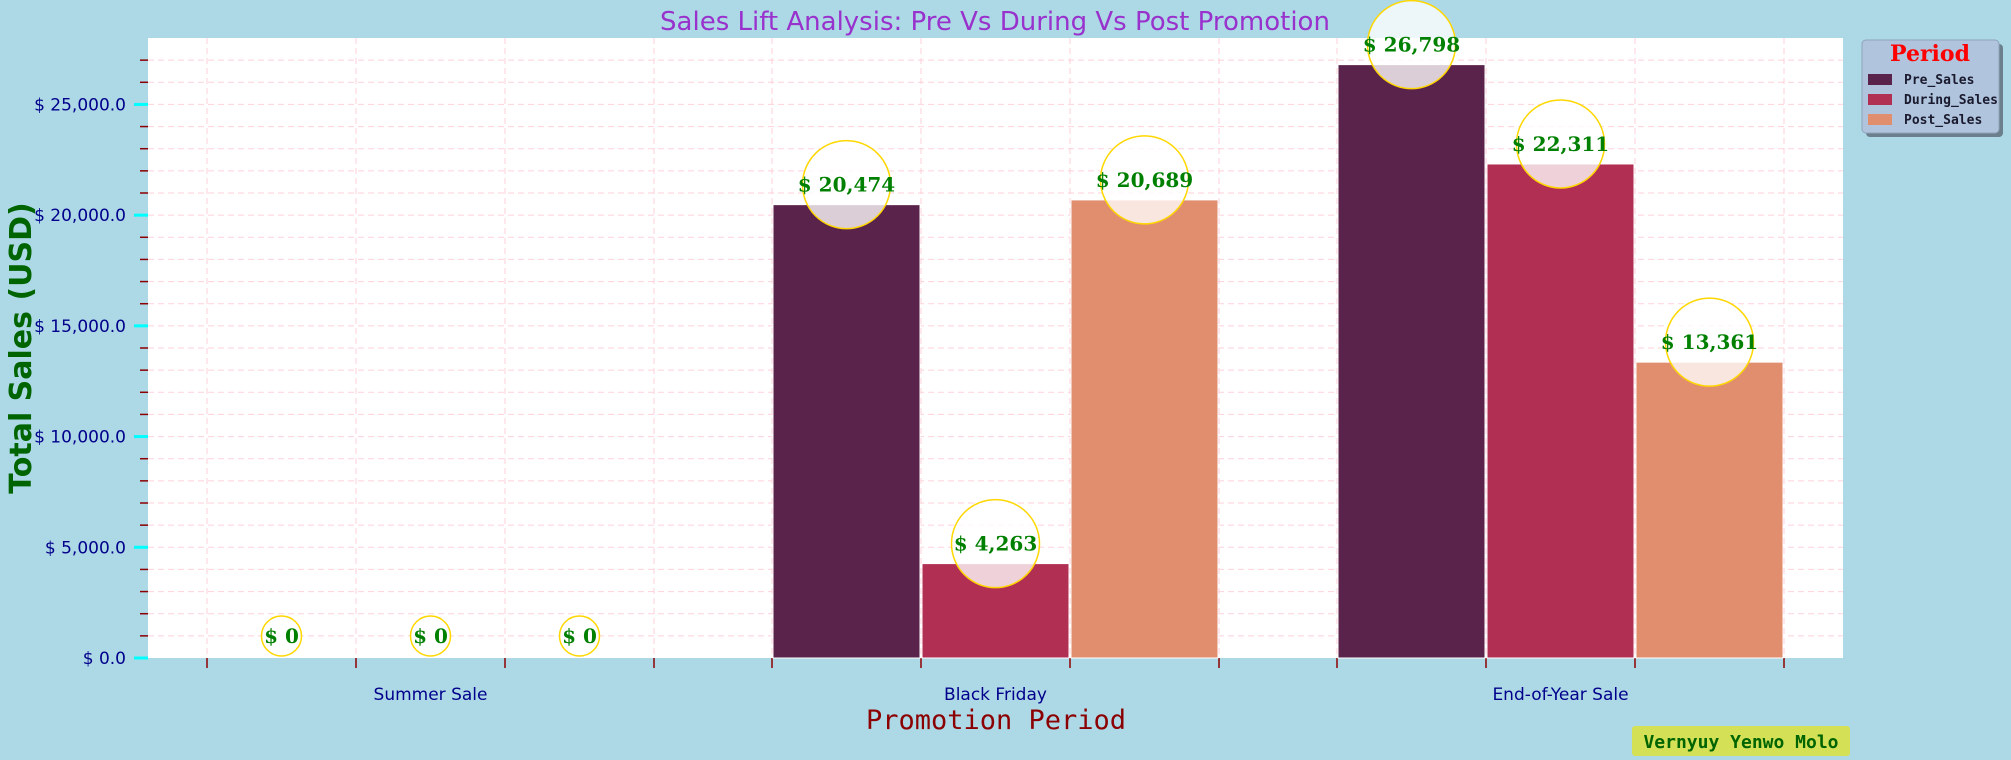 The image size is (2011, 760). I want to click on legend: Period Pre_Sales During_Sales Post_Sales, so click(1932, 88).